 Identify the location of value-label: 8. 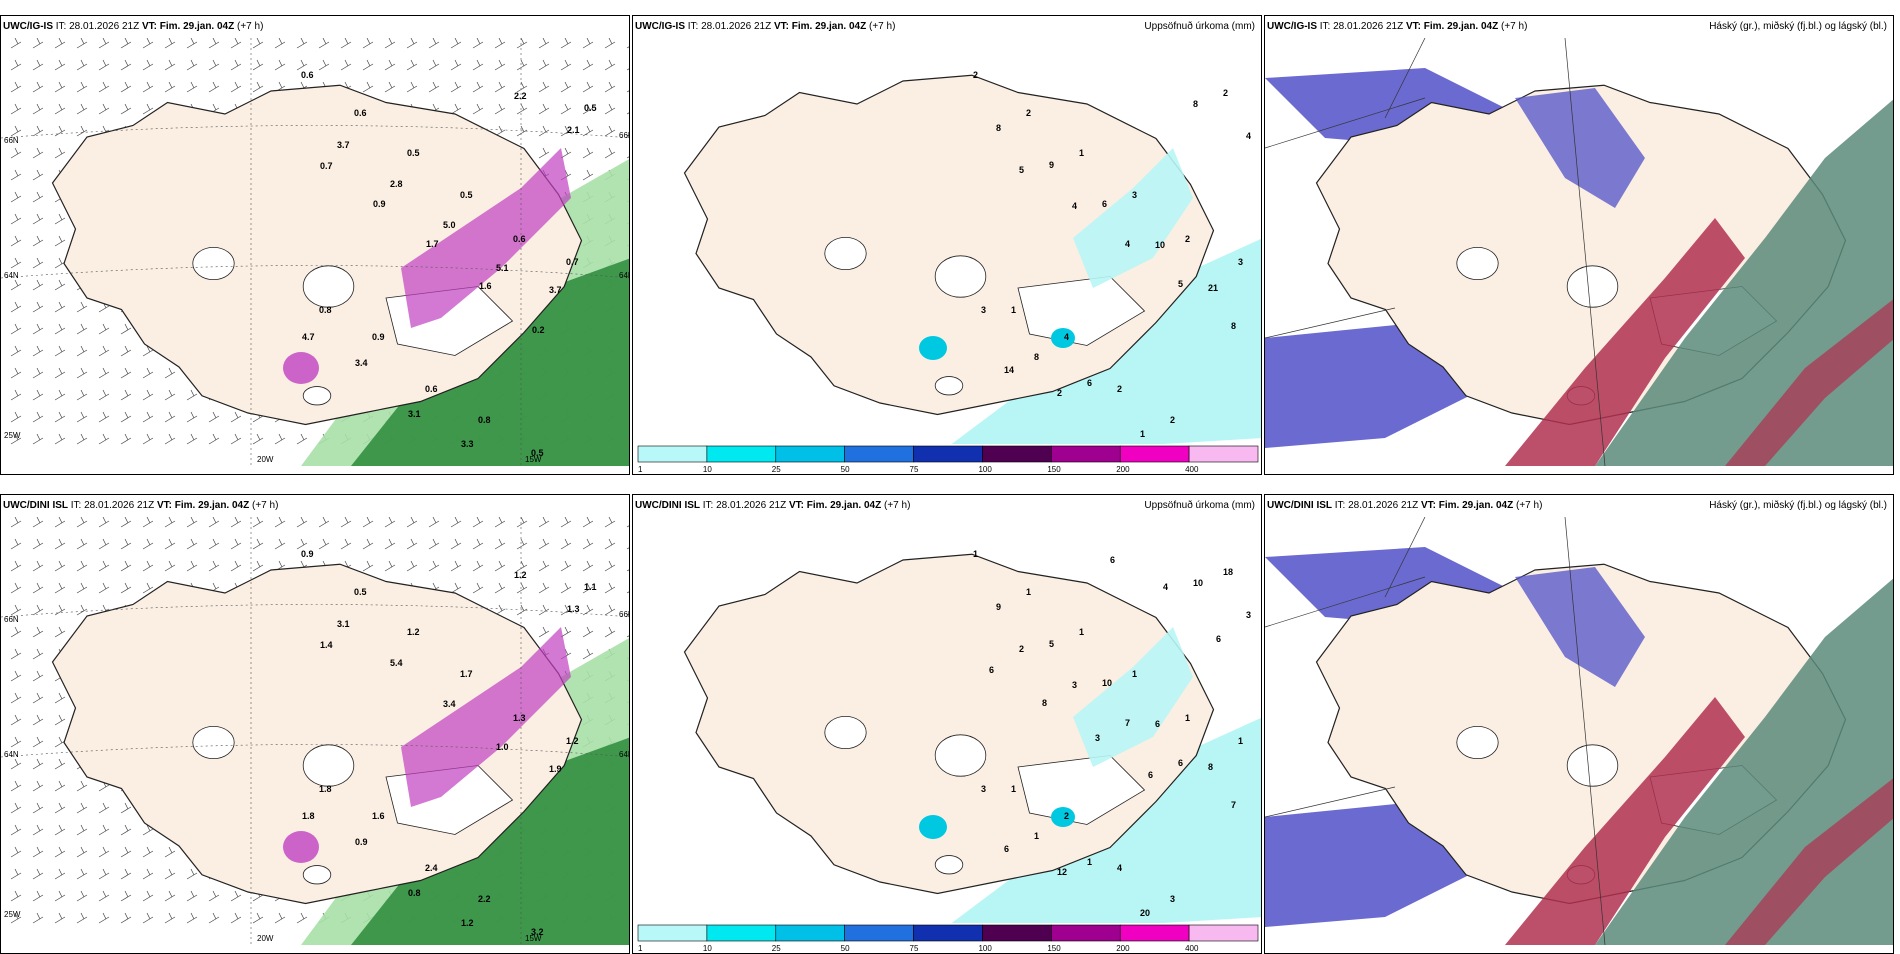
(1195, 104).